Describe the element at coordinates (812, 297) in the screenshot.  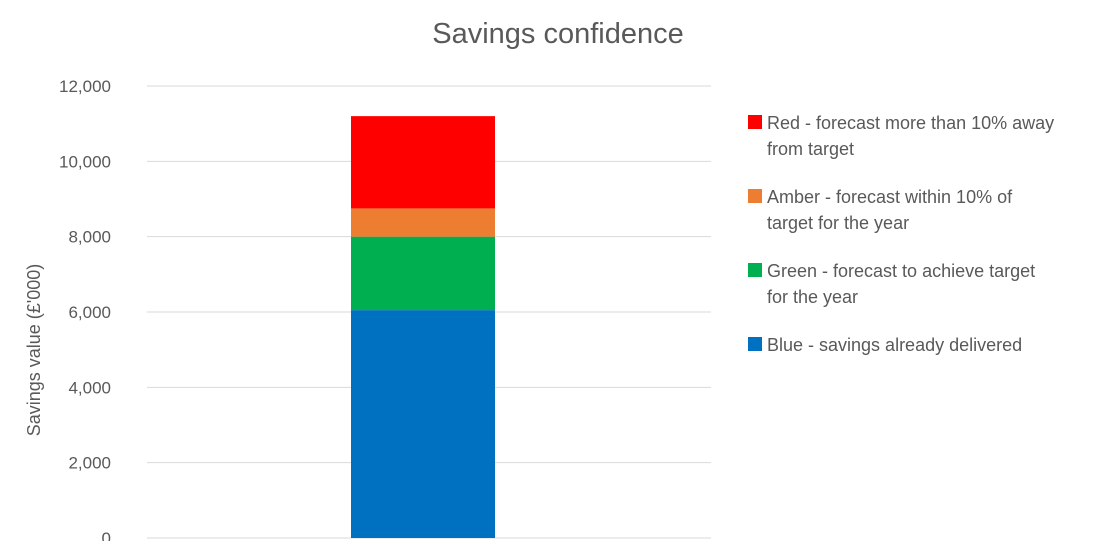
I see `legend-label: for the year` at that location.